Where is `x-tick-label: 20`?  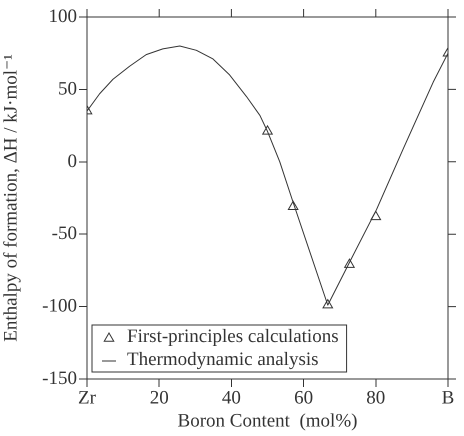
x-tick-label: 20 is located at coordinates (159, 397).